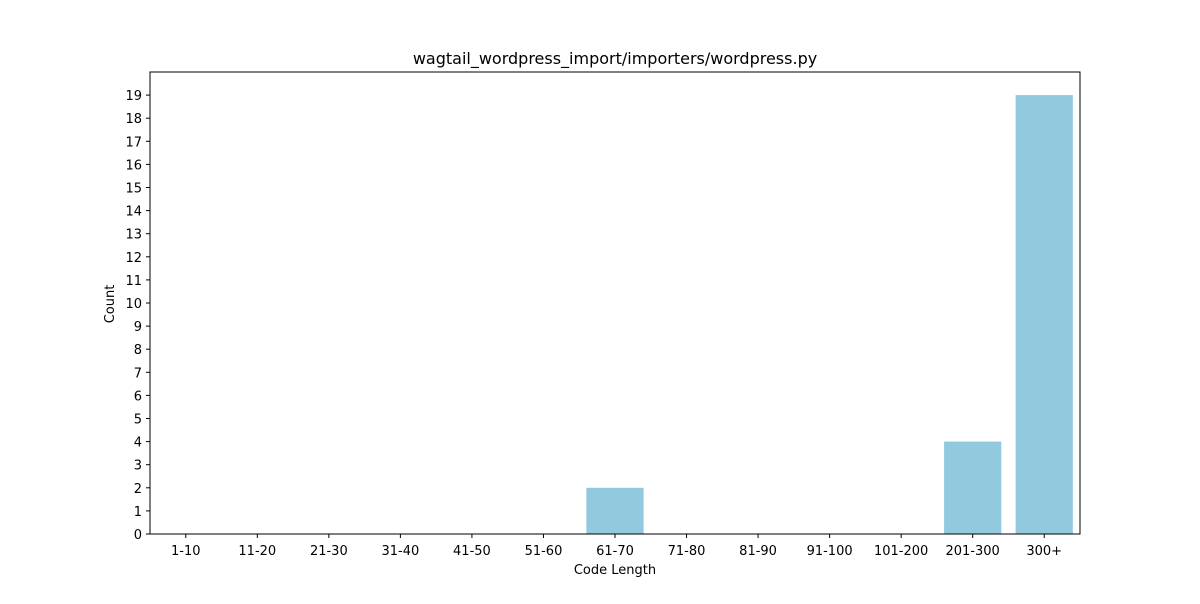 The width and height of the screenshot is (1200, 604). I want to click on y-tick-label: 13, so click(133, 235).